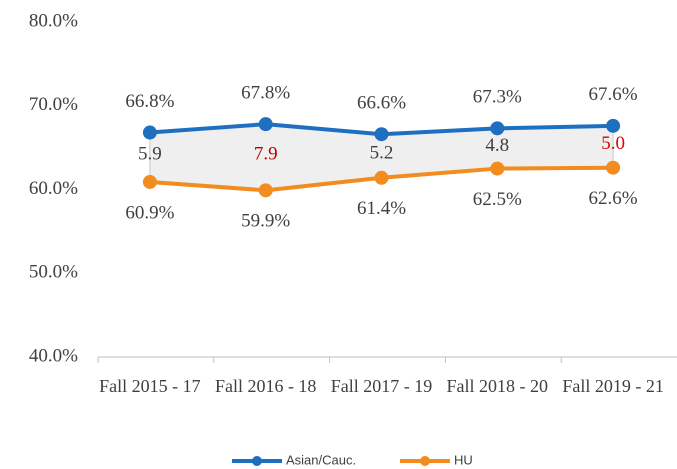  I want to click on data-label: 67.8%, so click(265, 93).